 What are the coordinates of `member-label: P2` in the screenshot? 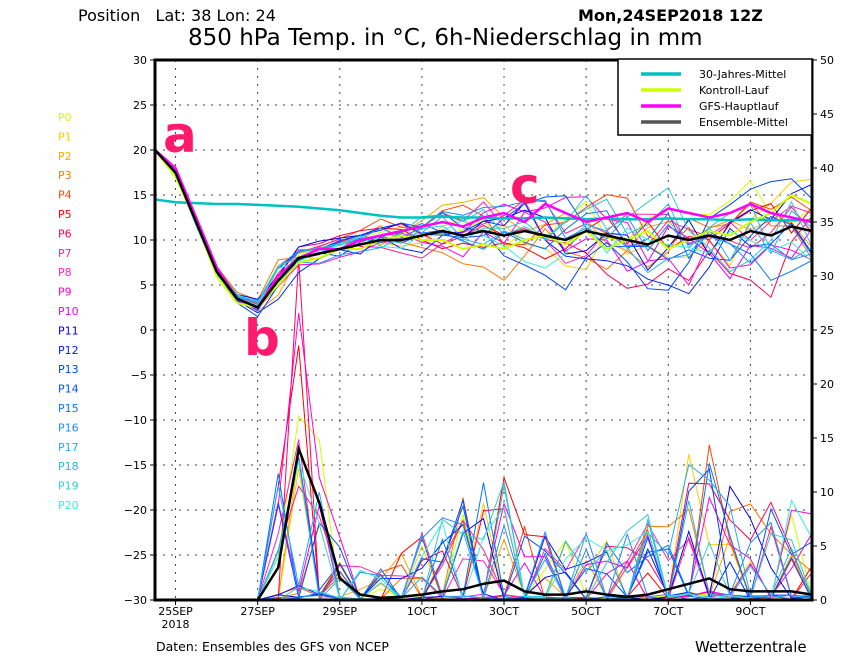 It's located at (65, 156).